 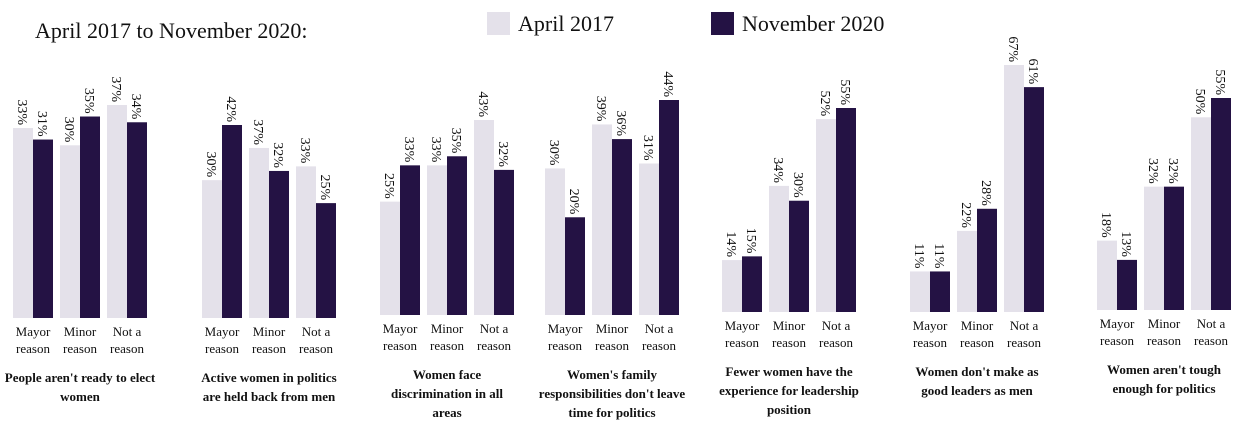 I want to click on chart-title: People aren't ready to elect women, so click(x=80, y=387).